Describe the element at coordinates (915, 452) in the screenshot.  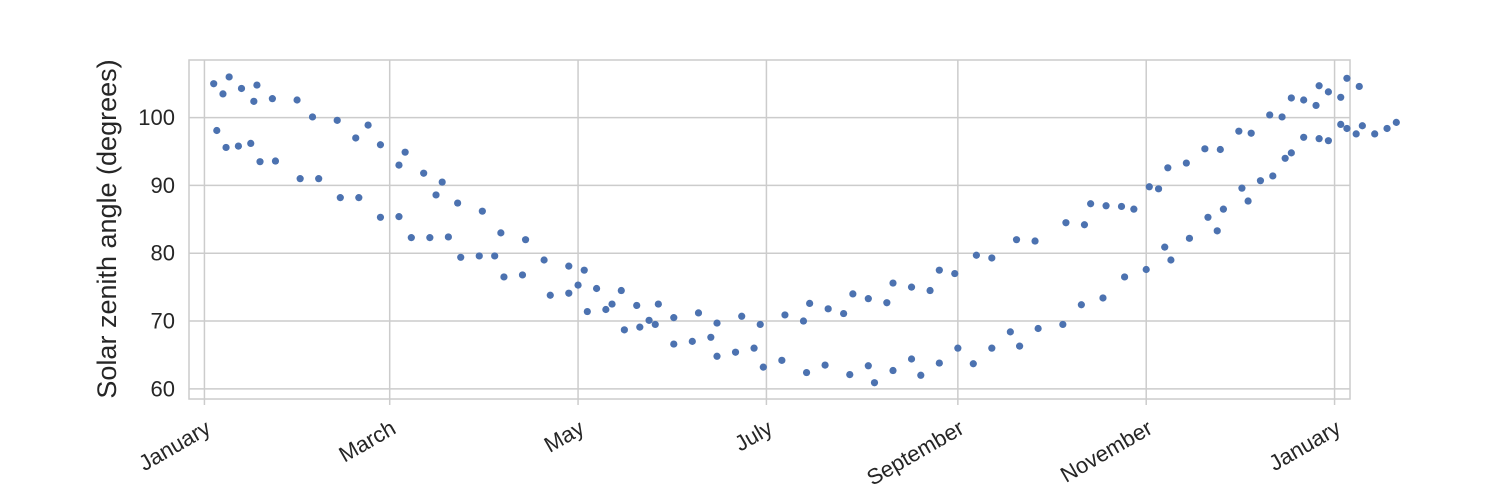
I see `x-tick-label: September` at that location.